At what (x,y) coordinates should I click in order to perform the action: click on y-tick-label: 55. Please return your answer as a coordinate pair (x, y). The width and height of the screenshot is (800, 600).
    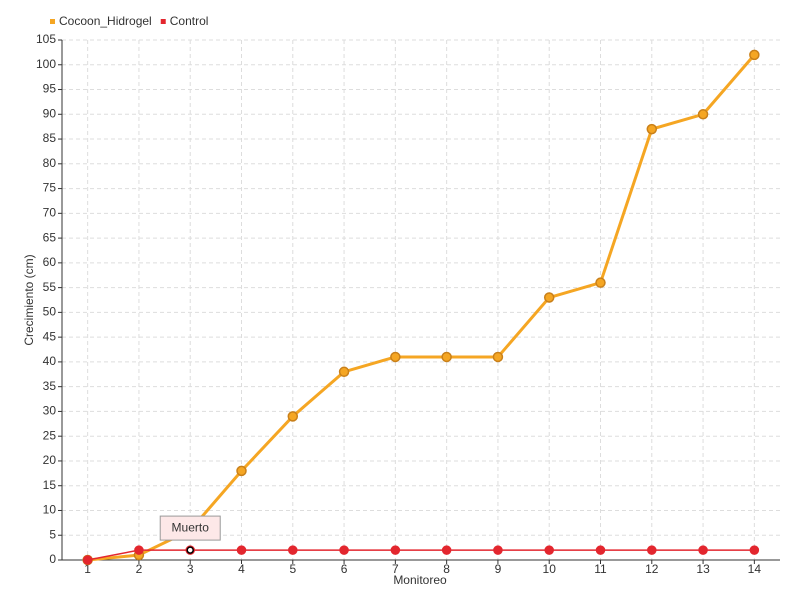
    Looking at the image, I should click on (50, 287).